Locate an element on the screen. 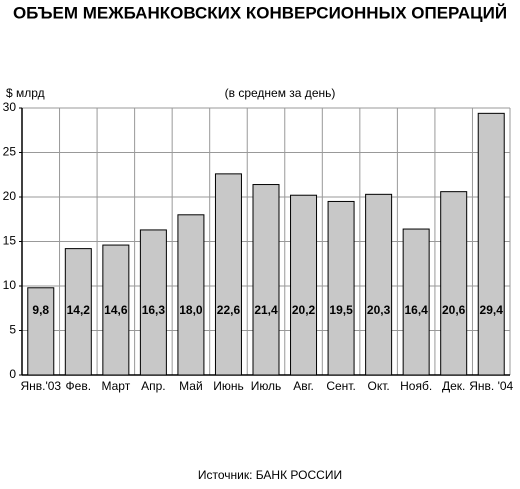 The height and width of the screenshot is (489, 520). x-tick-label: Фев. is located at coordinates (79, 386).